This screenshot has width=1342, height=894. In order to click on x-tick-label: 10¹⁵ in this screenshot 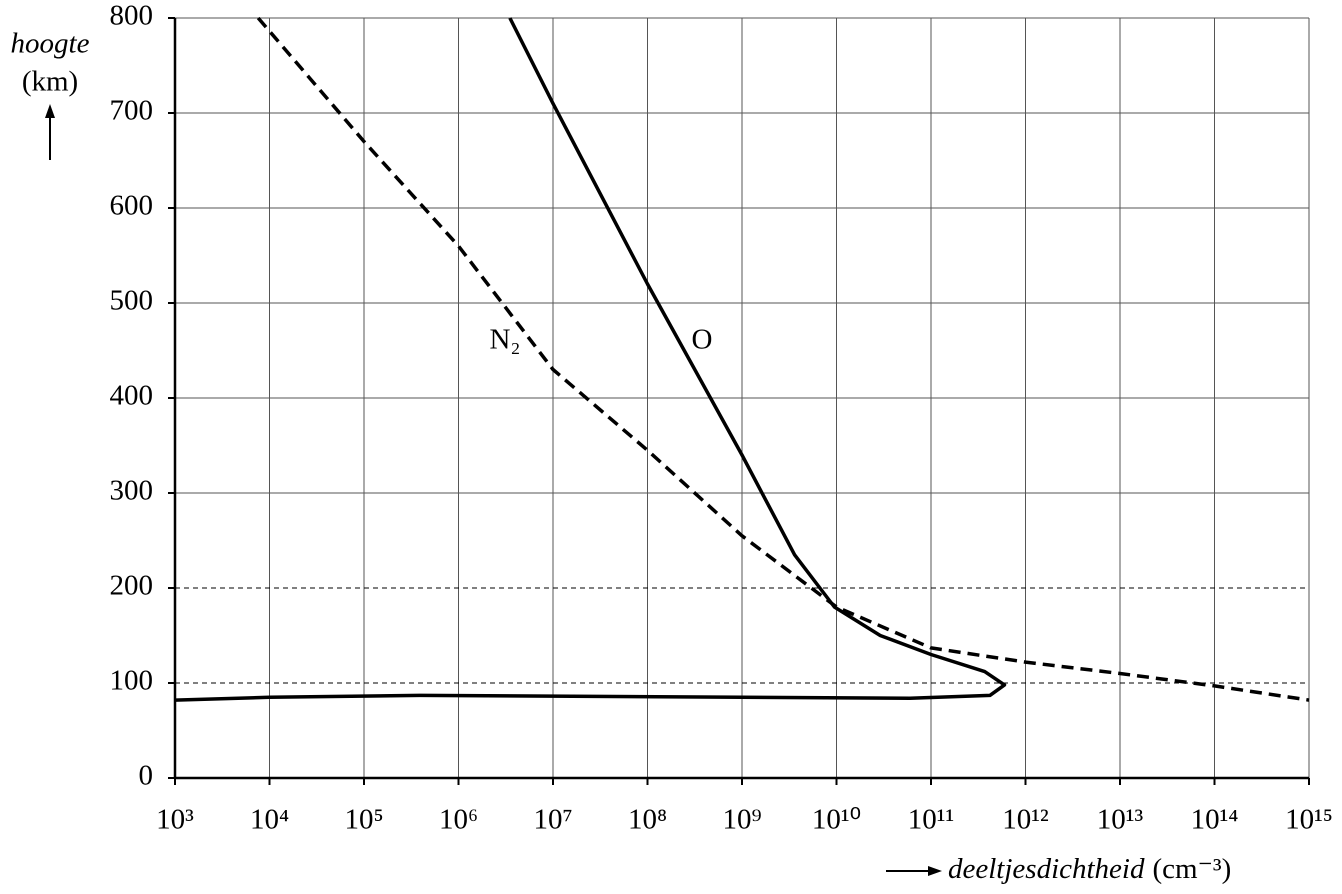, I will do `click(1309, 820)`.